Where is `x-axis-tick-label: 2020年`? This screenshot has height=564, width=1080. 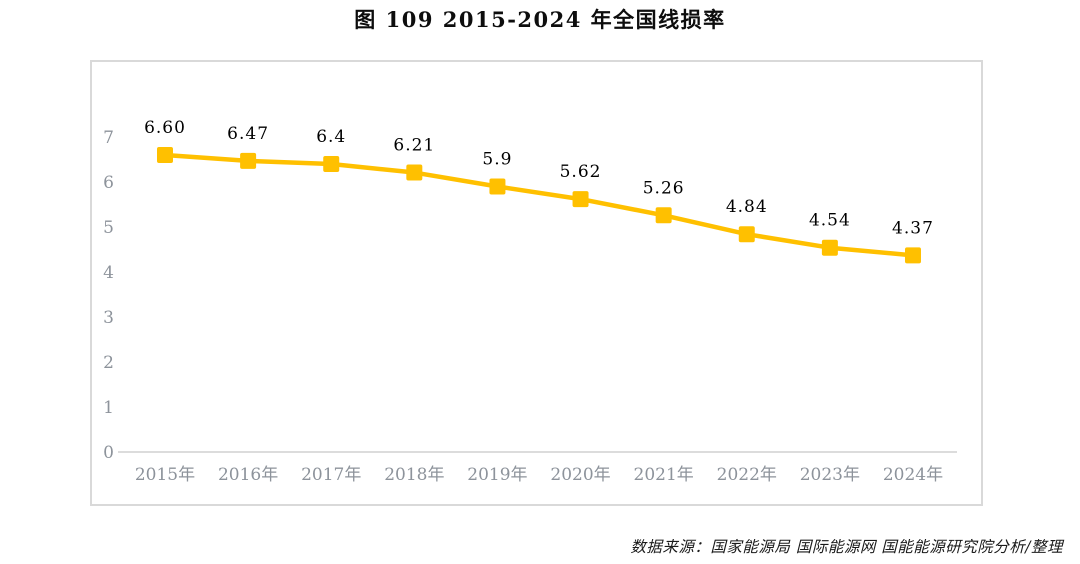 x-axis-tick-label: 2020年 is located at coordinates (580, 475).